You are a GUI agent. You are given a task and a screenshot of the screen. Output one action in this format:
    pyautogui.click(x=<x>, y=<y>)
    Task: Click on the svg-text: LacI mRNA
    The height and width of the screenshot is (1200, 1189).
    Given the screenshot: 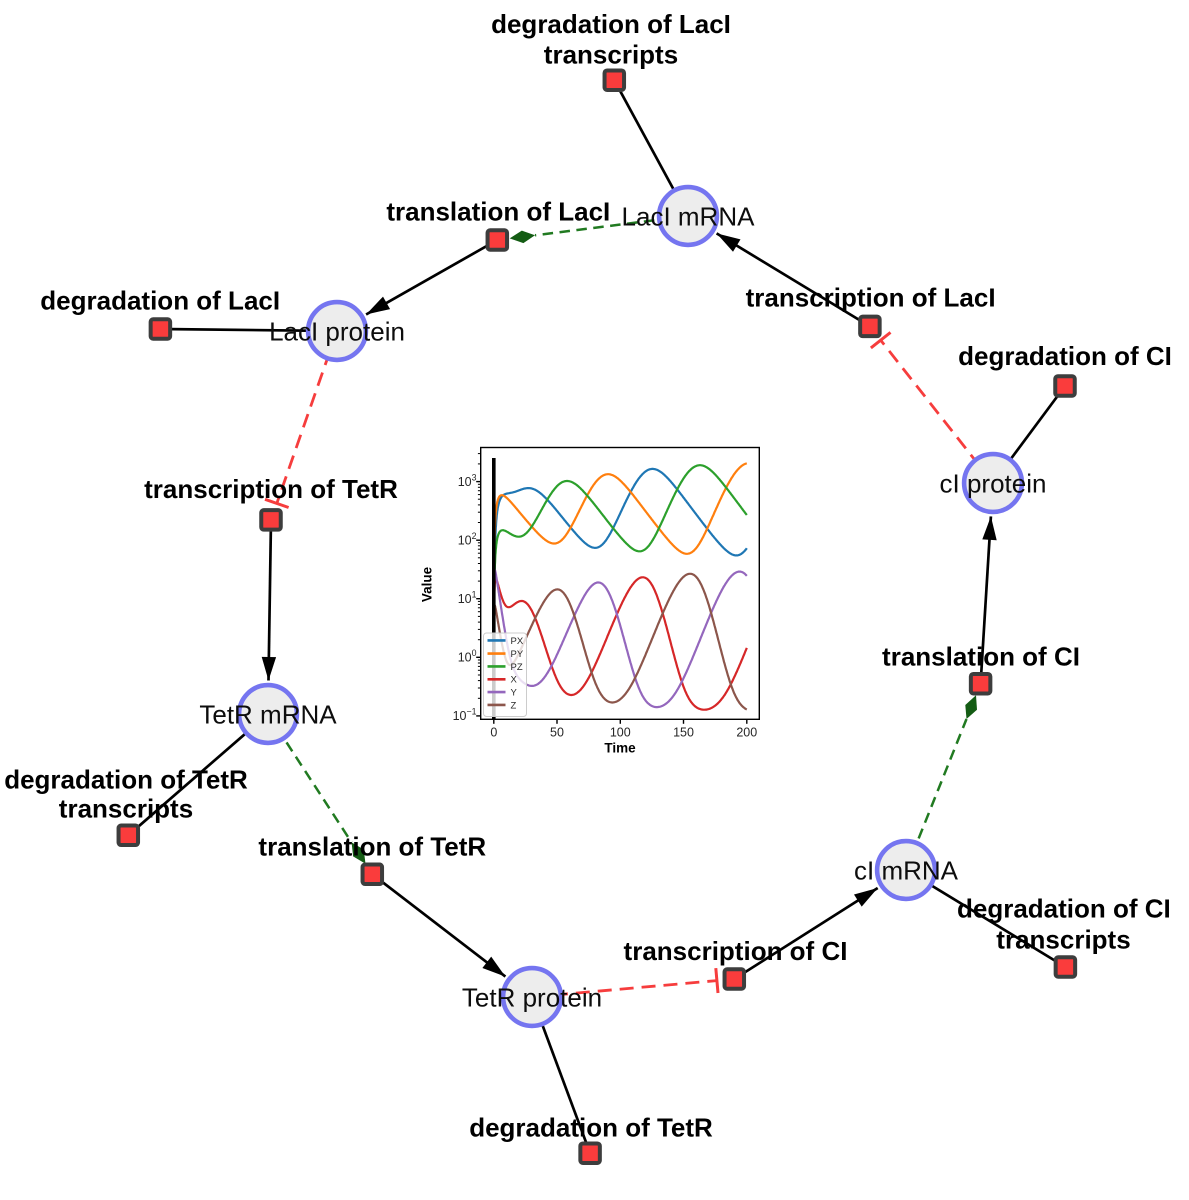 What is the action you would take?
    pyautogui.click(x=689, y=216)
    